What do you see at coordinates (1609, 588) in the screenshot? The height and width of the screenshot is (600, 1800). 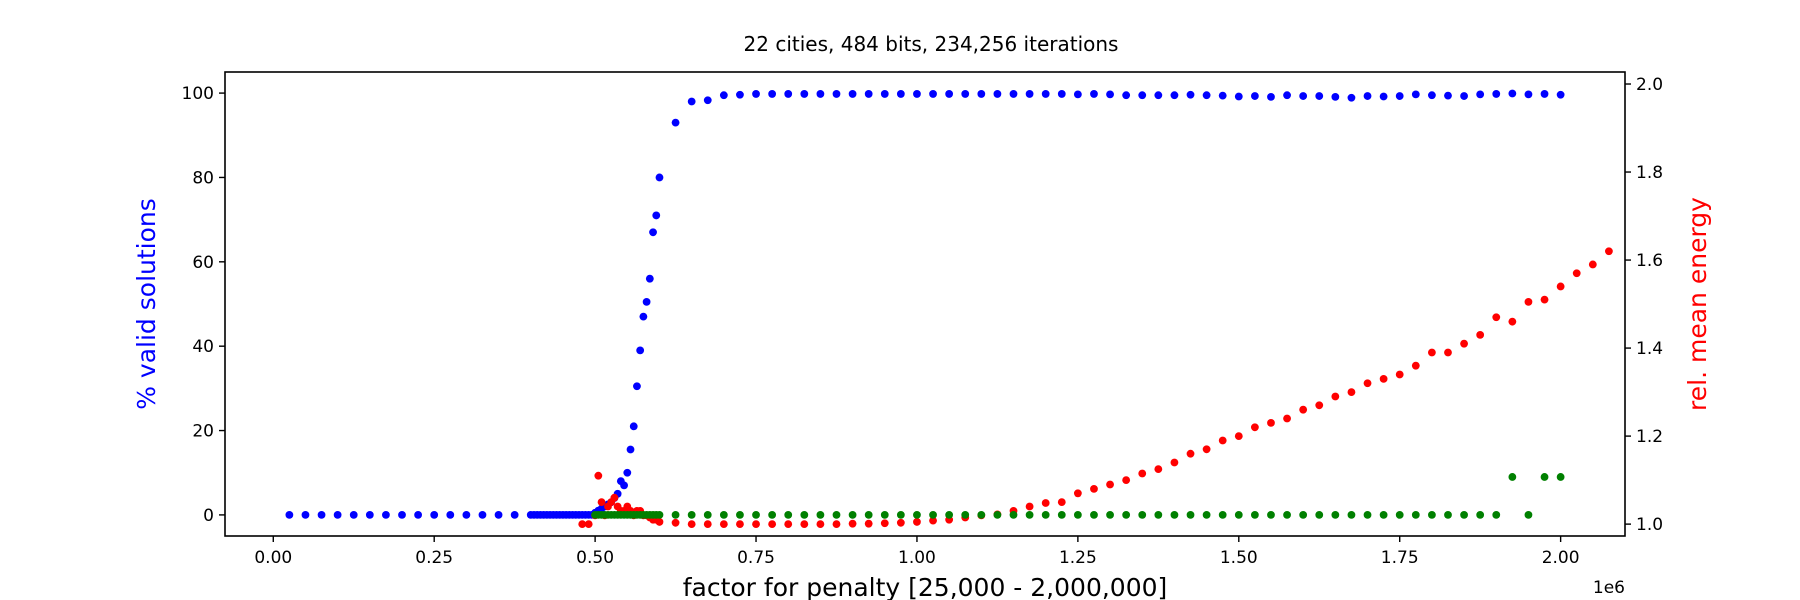 I see `x-axis-offset-label: 1e6` at bounding box center [1609, 588].